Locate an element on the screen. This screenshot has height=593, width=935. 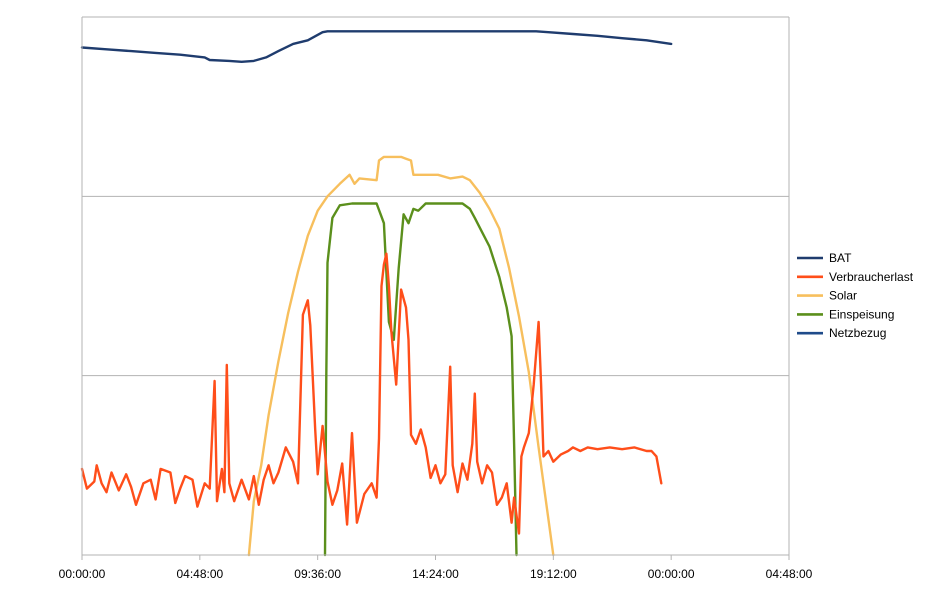
series-line-einspeisung is located at coordinates (420, 379).